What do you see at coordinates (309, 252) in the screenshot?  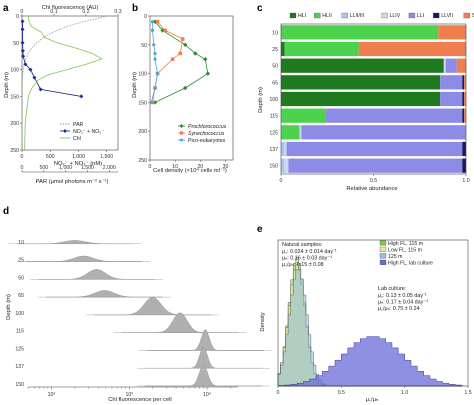 I see `panel-e-natural-line: μ꜀: 0.024 ± 0.014 day⁻¹` at bounding box center [309, 252].